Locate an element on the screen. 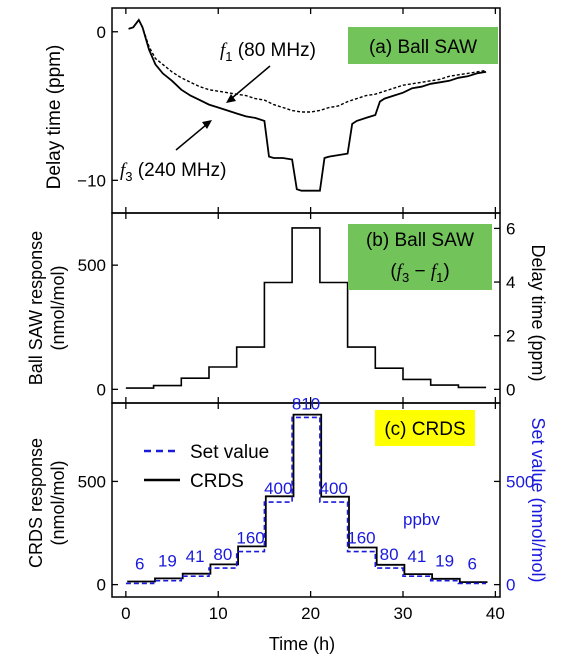  panel-a-label-box is located at coordinates (423, 45).